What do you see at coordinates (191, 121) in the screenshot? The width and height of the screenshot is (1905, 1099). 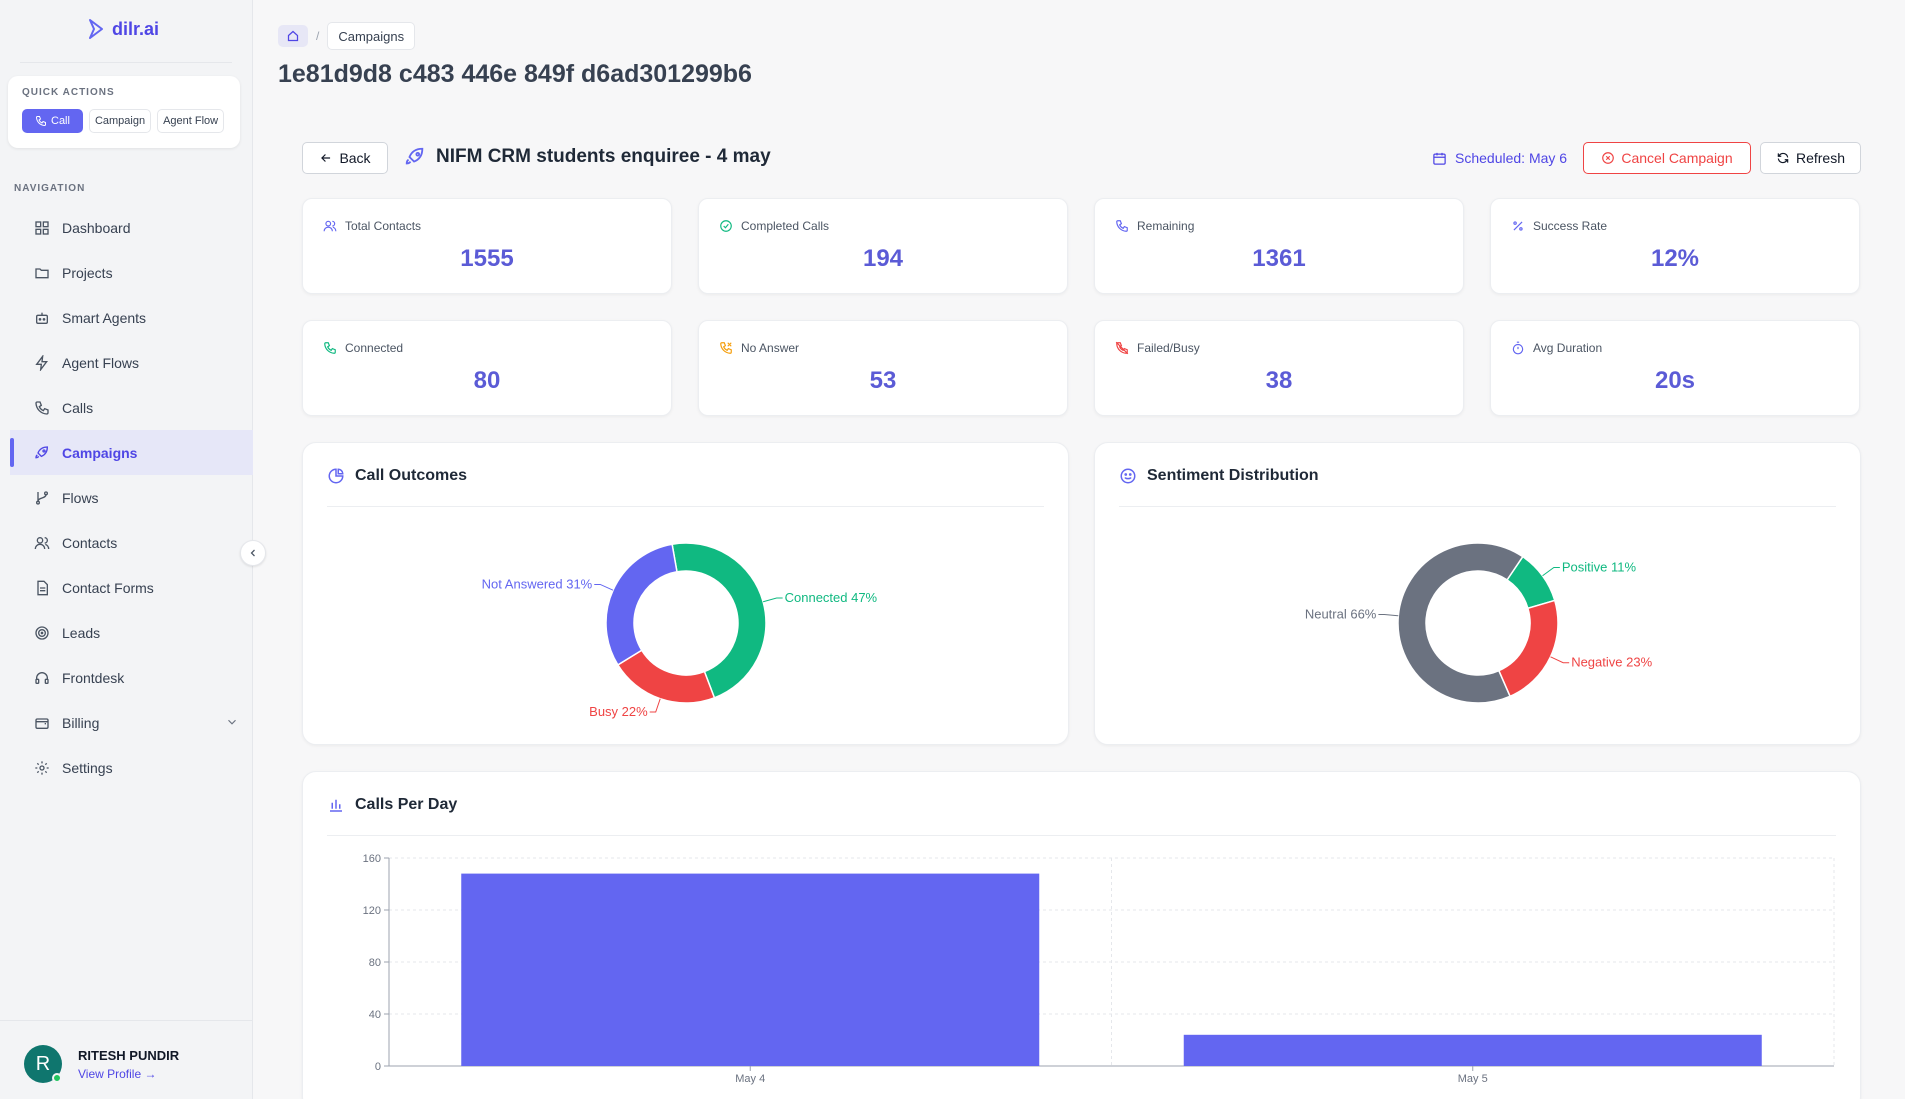 I see `quick-agent-flow-button: Agent Flow` at bounding box center [191, 121].